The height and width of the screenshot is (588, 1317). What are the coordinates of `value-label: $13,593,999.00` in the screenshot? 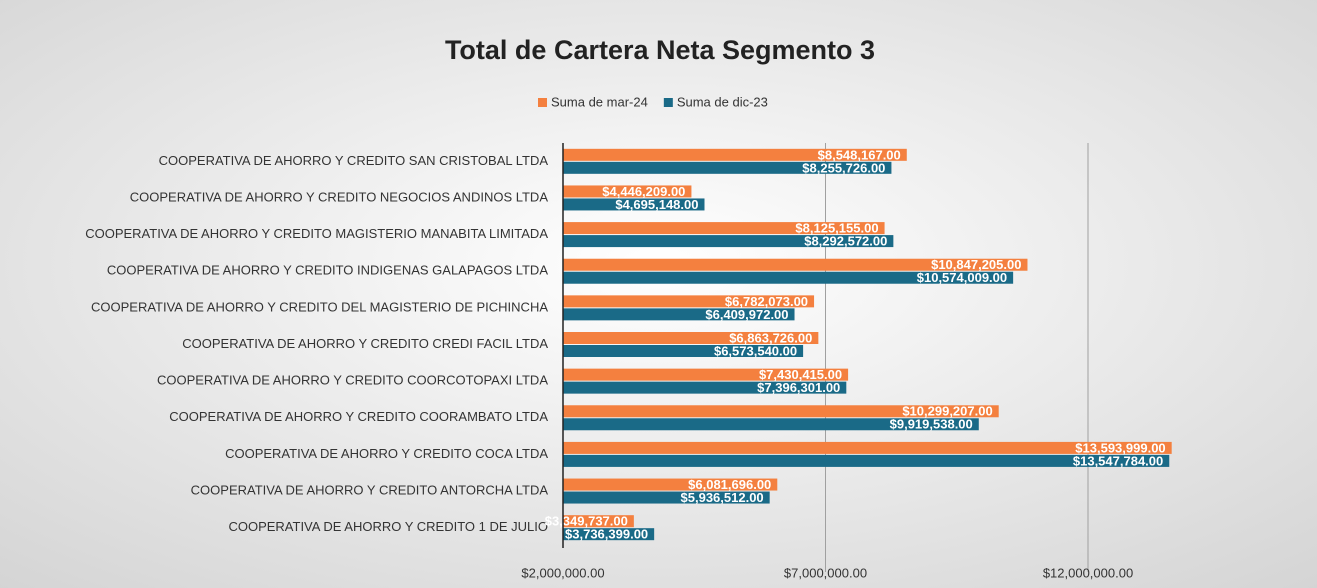 It's located at (1120, 447).